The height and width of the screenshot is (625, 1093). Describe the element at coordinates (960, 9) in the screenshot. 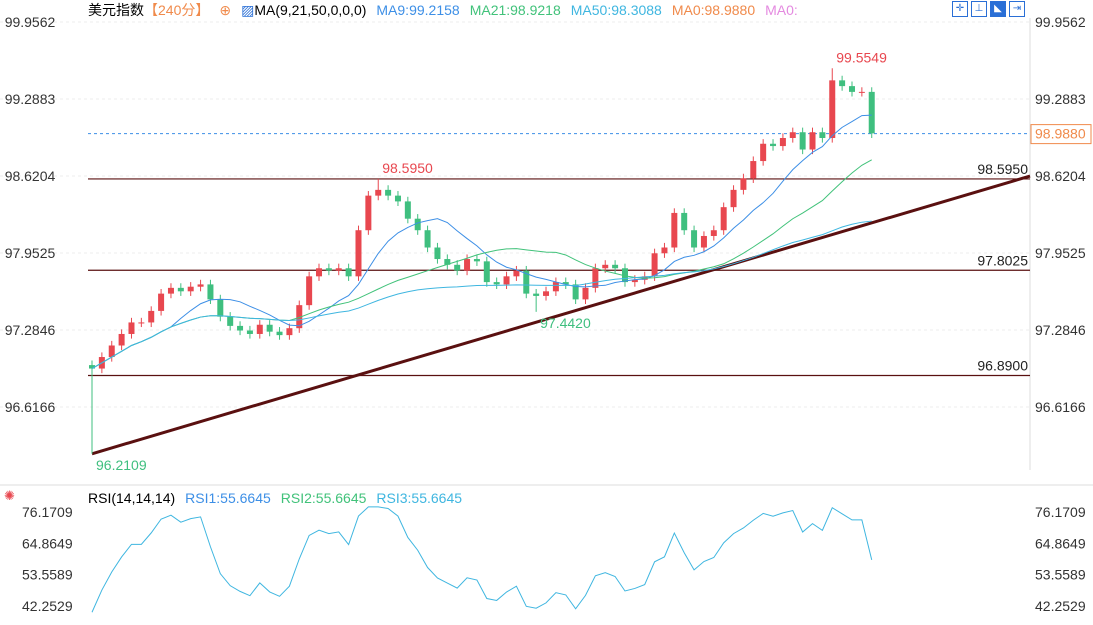

I see `crosshair-icon: ✛` at that location.